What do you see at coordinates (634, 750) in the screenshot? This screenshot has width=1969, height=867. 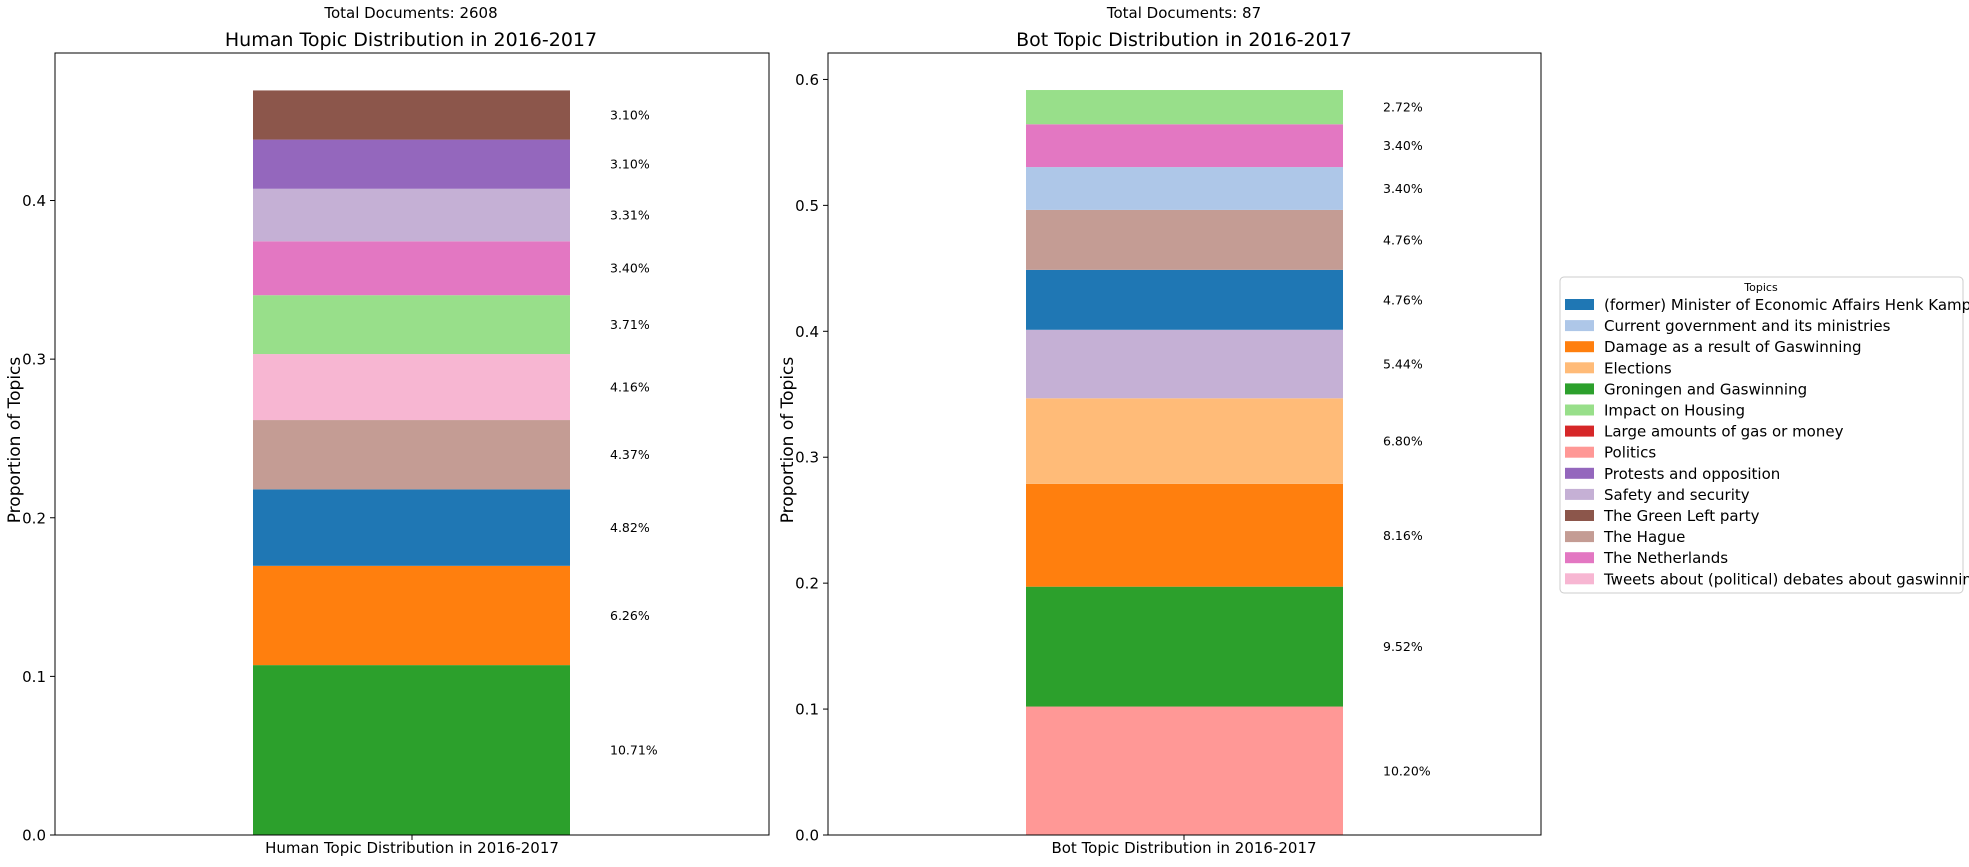 I see `human-percent-label: 10.71%` at bounding box center [634, 750].